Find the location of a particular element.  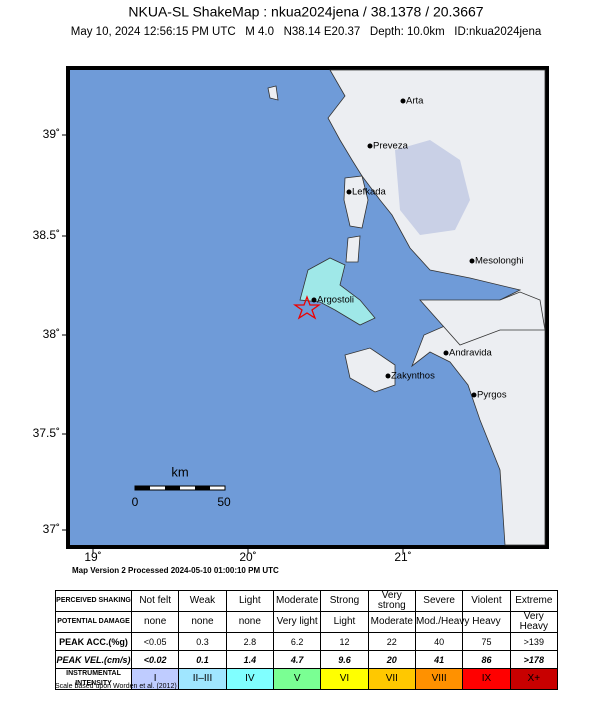

legend-cell: 22 is located at coordinates (391, 641).